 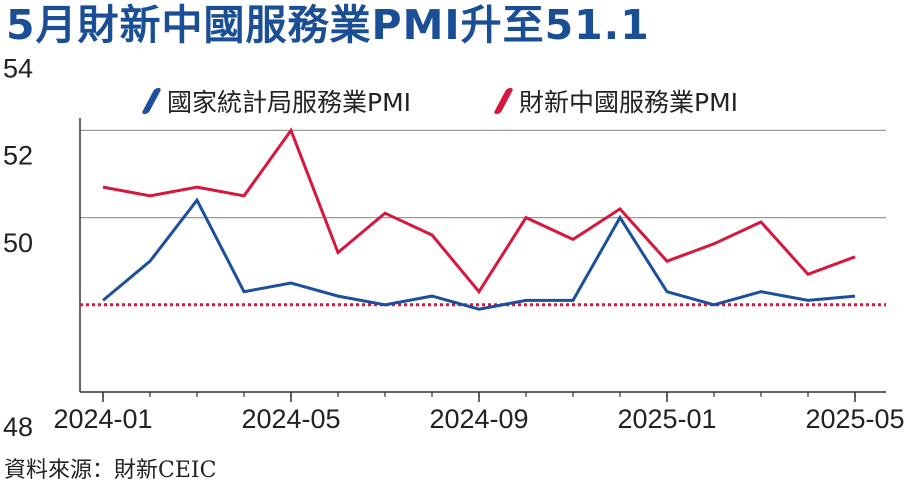 I want to click on legend-label-nbs: 國家統計局服務業PMI, so click(x=289, y=102).